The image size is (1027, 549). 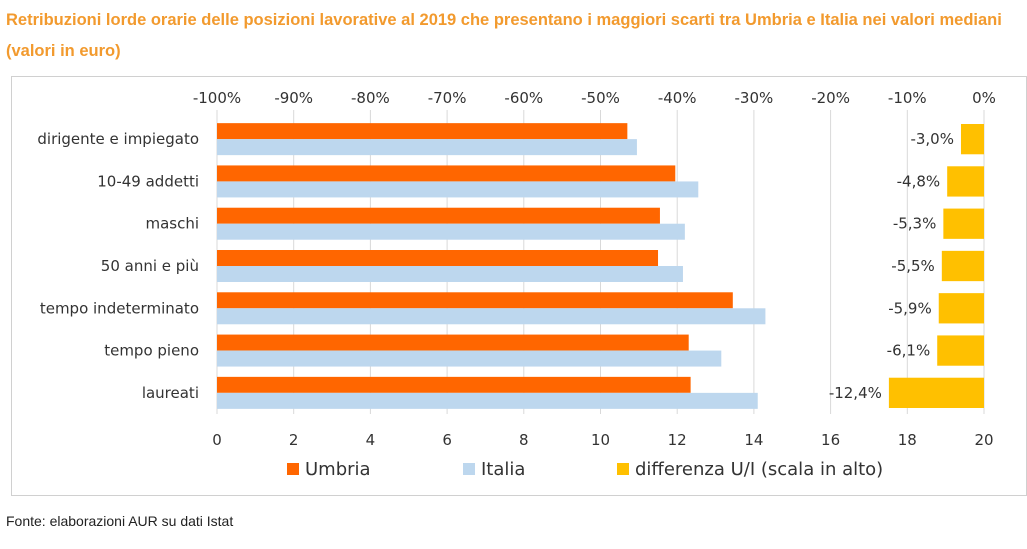 What do you see at coordinates (447, 98) in the screenshot?
I see `x-tick-label-top: -70%` at bounding box center [447, 98].